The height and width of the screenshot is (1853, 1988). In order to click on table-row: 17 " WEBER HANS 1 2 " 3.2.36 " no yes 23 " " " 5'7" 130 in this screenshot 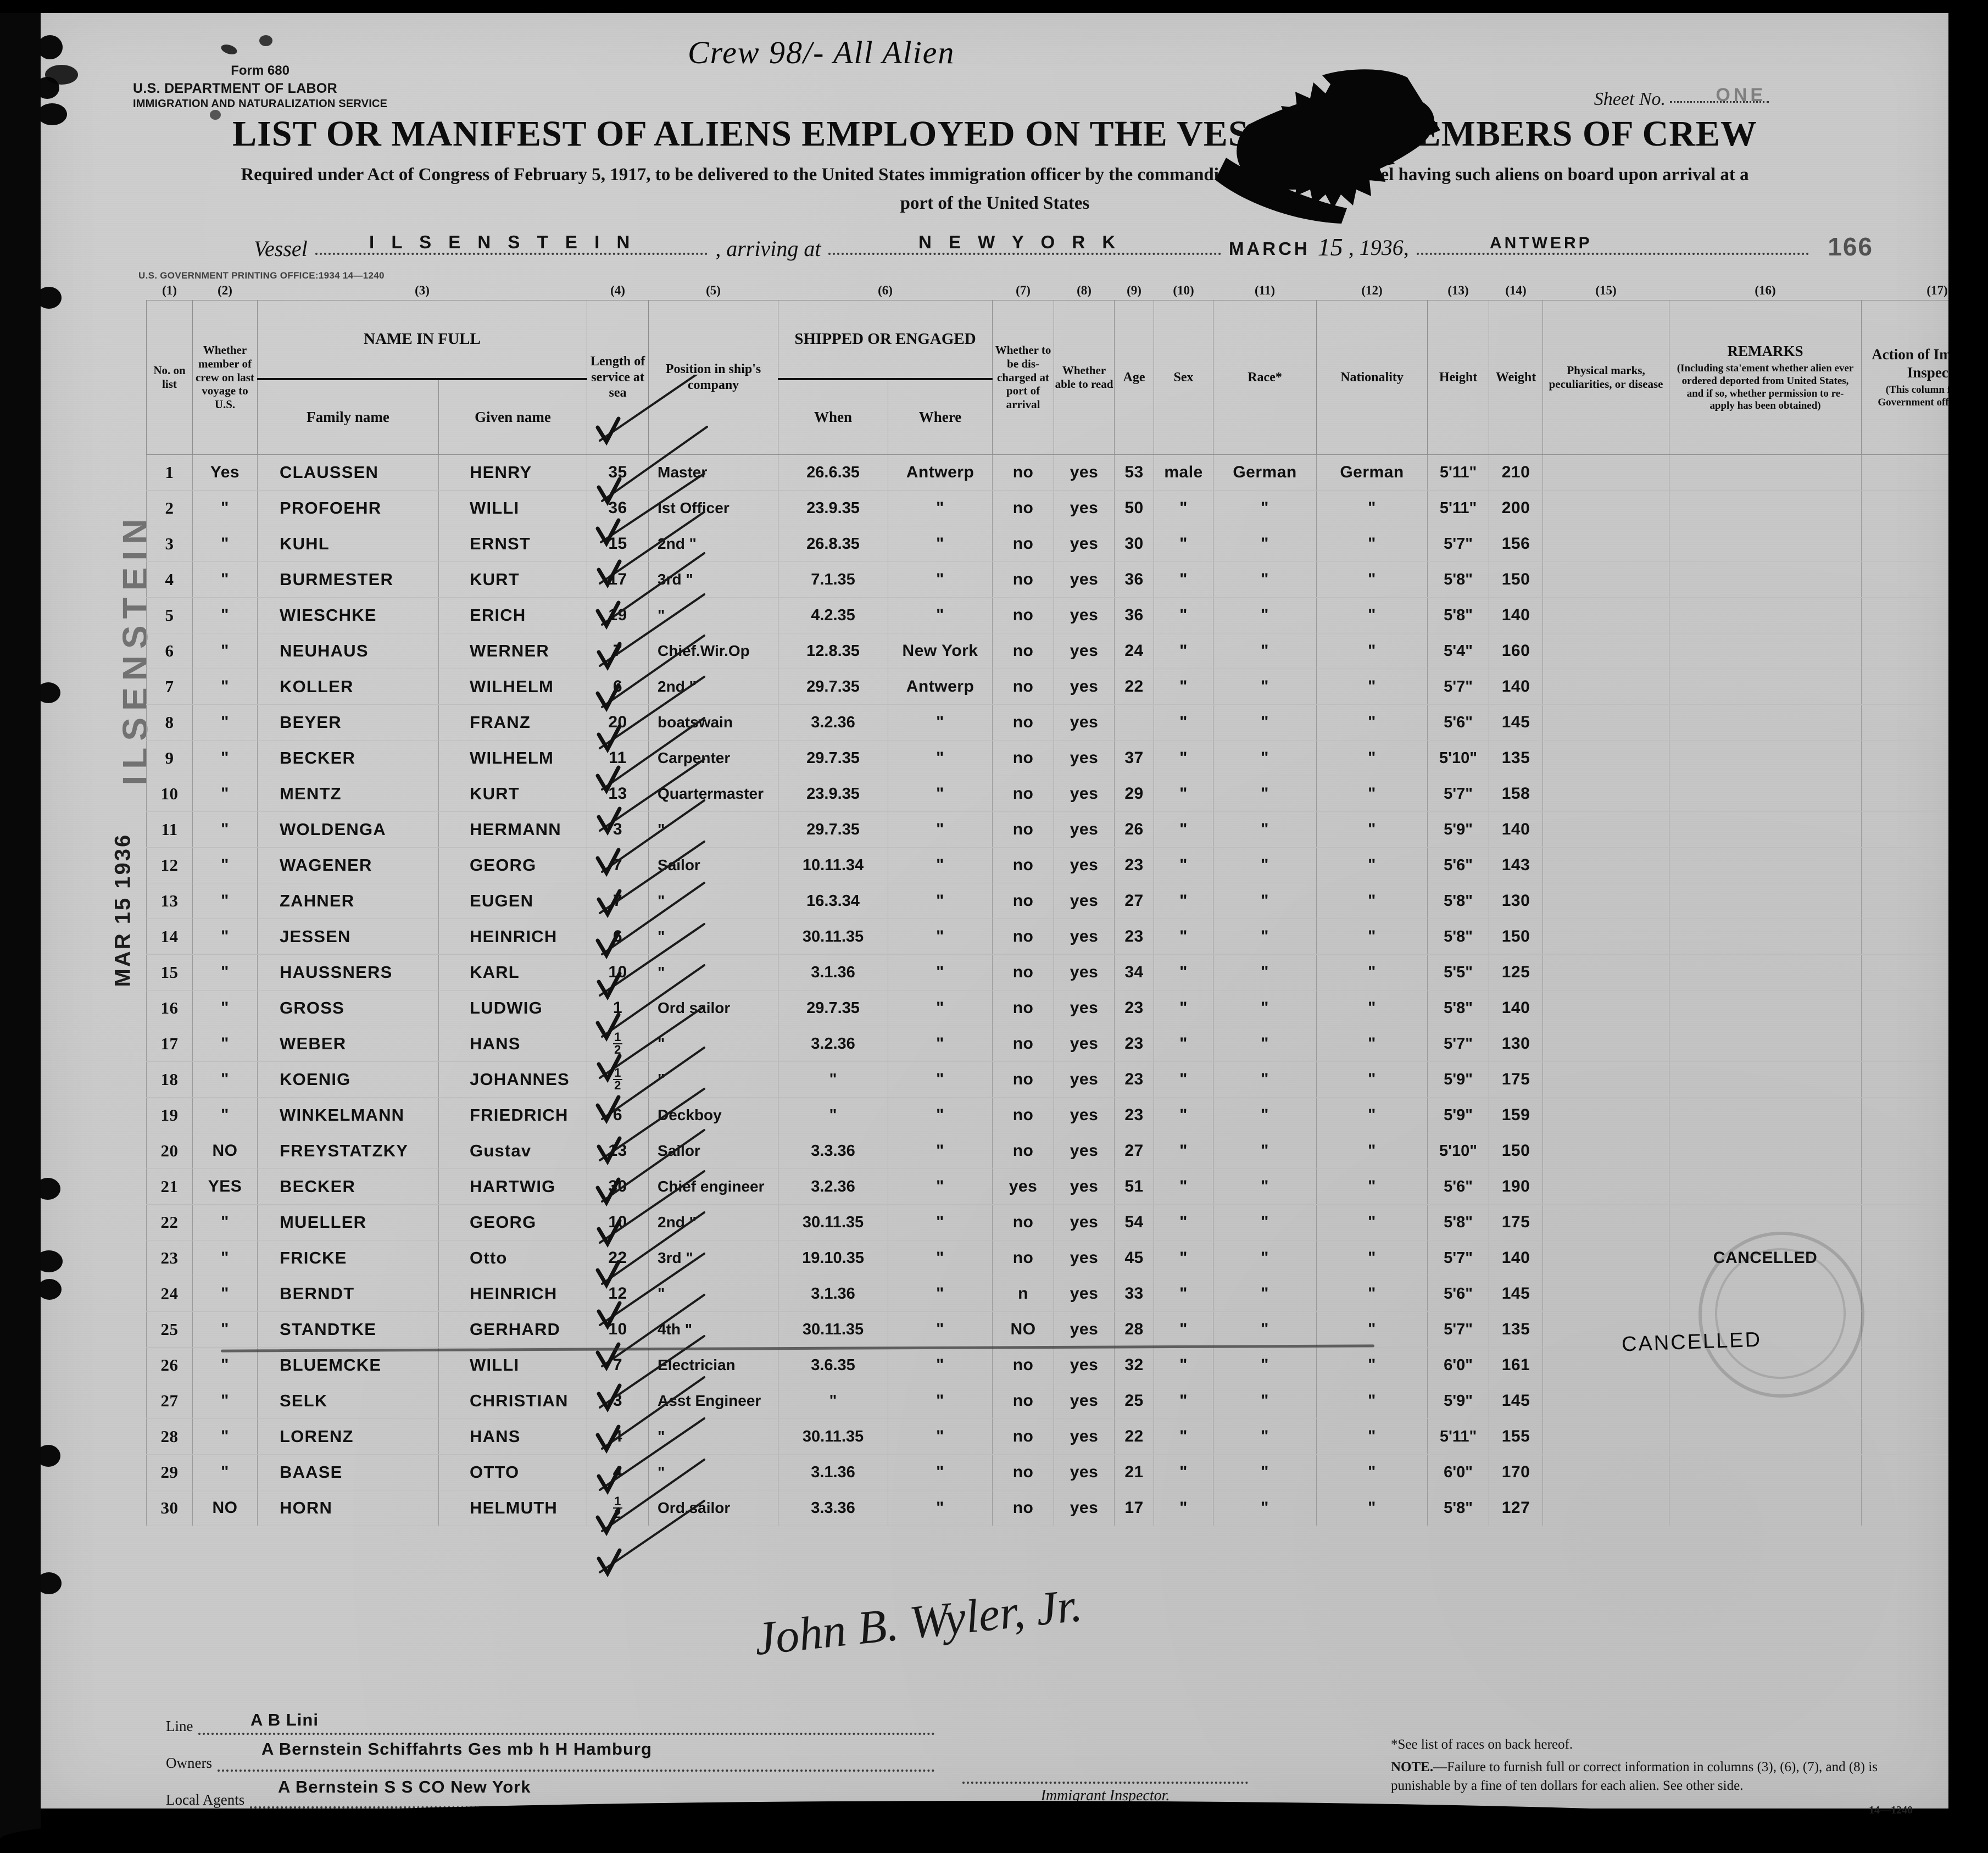, I will do `click(1067, 1044)`.